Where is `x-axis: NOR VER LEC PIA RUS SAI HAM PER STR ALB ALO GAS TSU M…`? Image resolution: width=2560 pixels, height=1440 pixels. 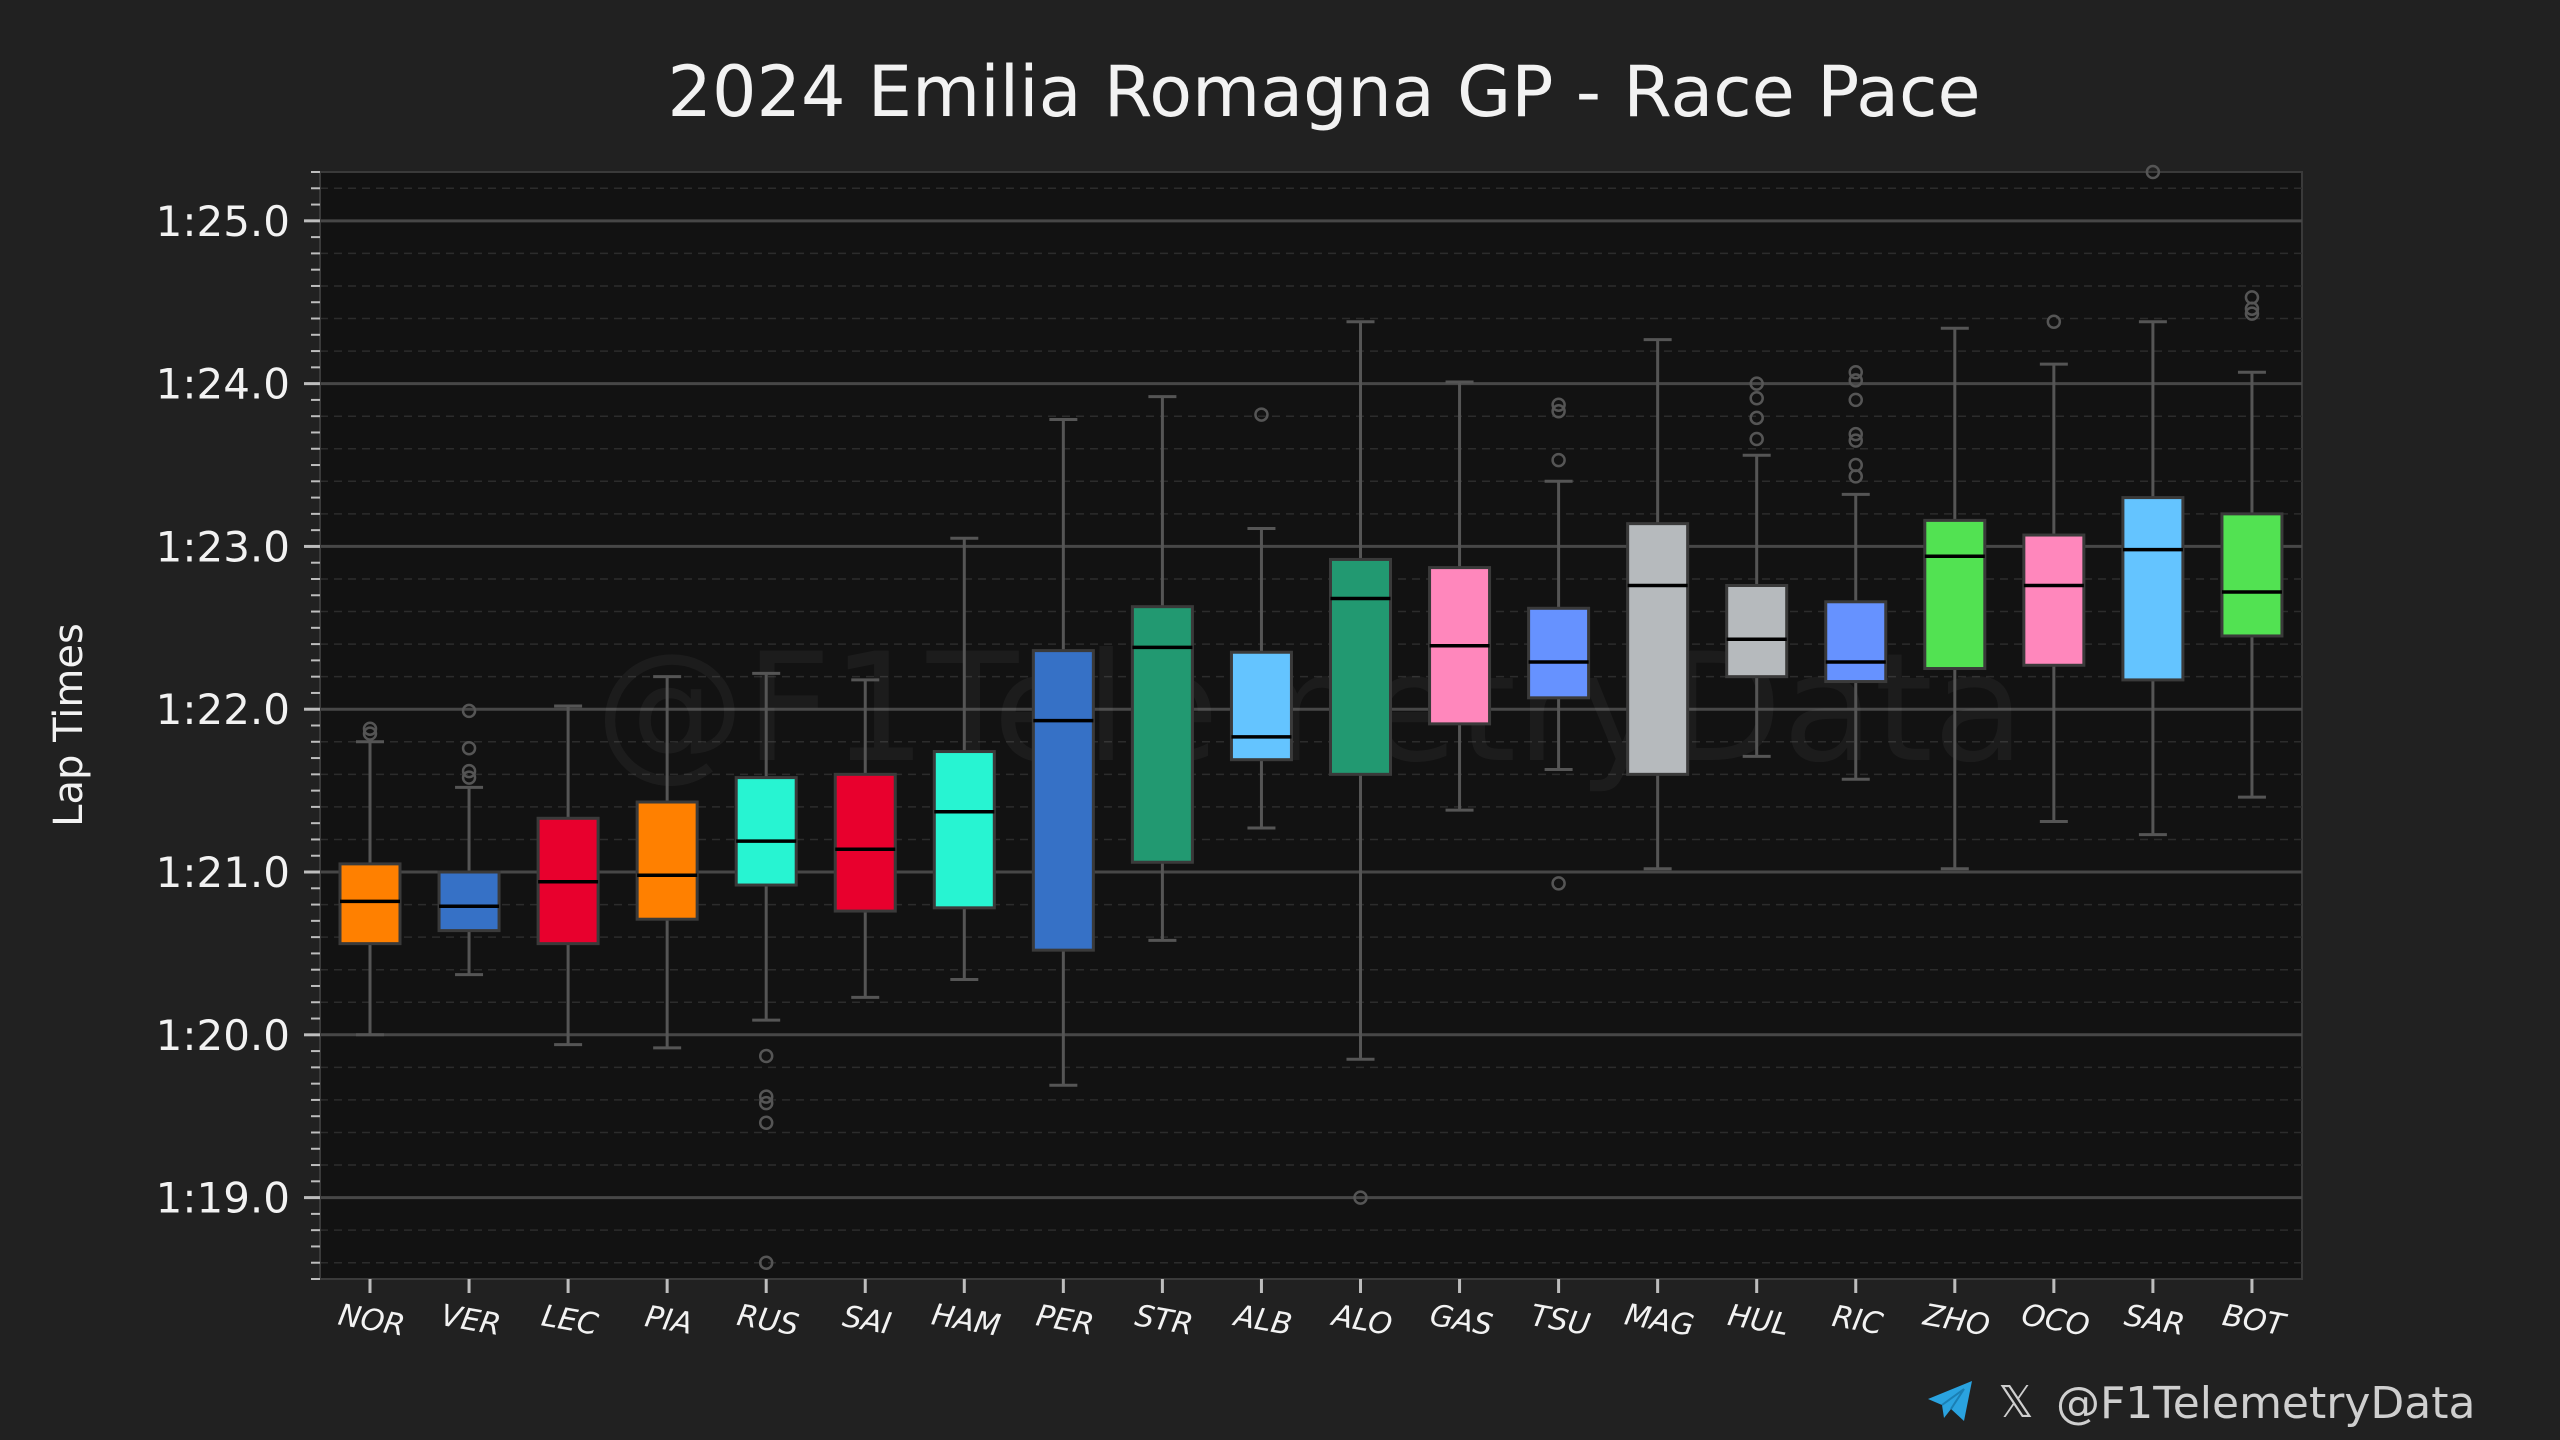 x-axis: NOR VER LEC PIA RUS SAI HAM PER STR ALB ALO GAS TSU M… is located at coordinates (1313, 1311).